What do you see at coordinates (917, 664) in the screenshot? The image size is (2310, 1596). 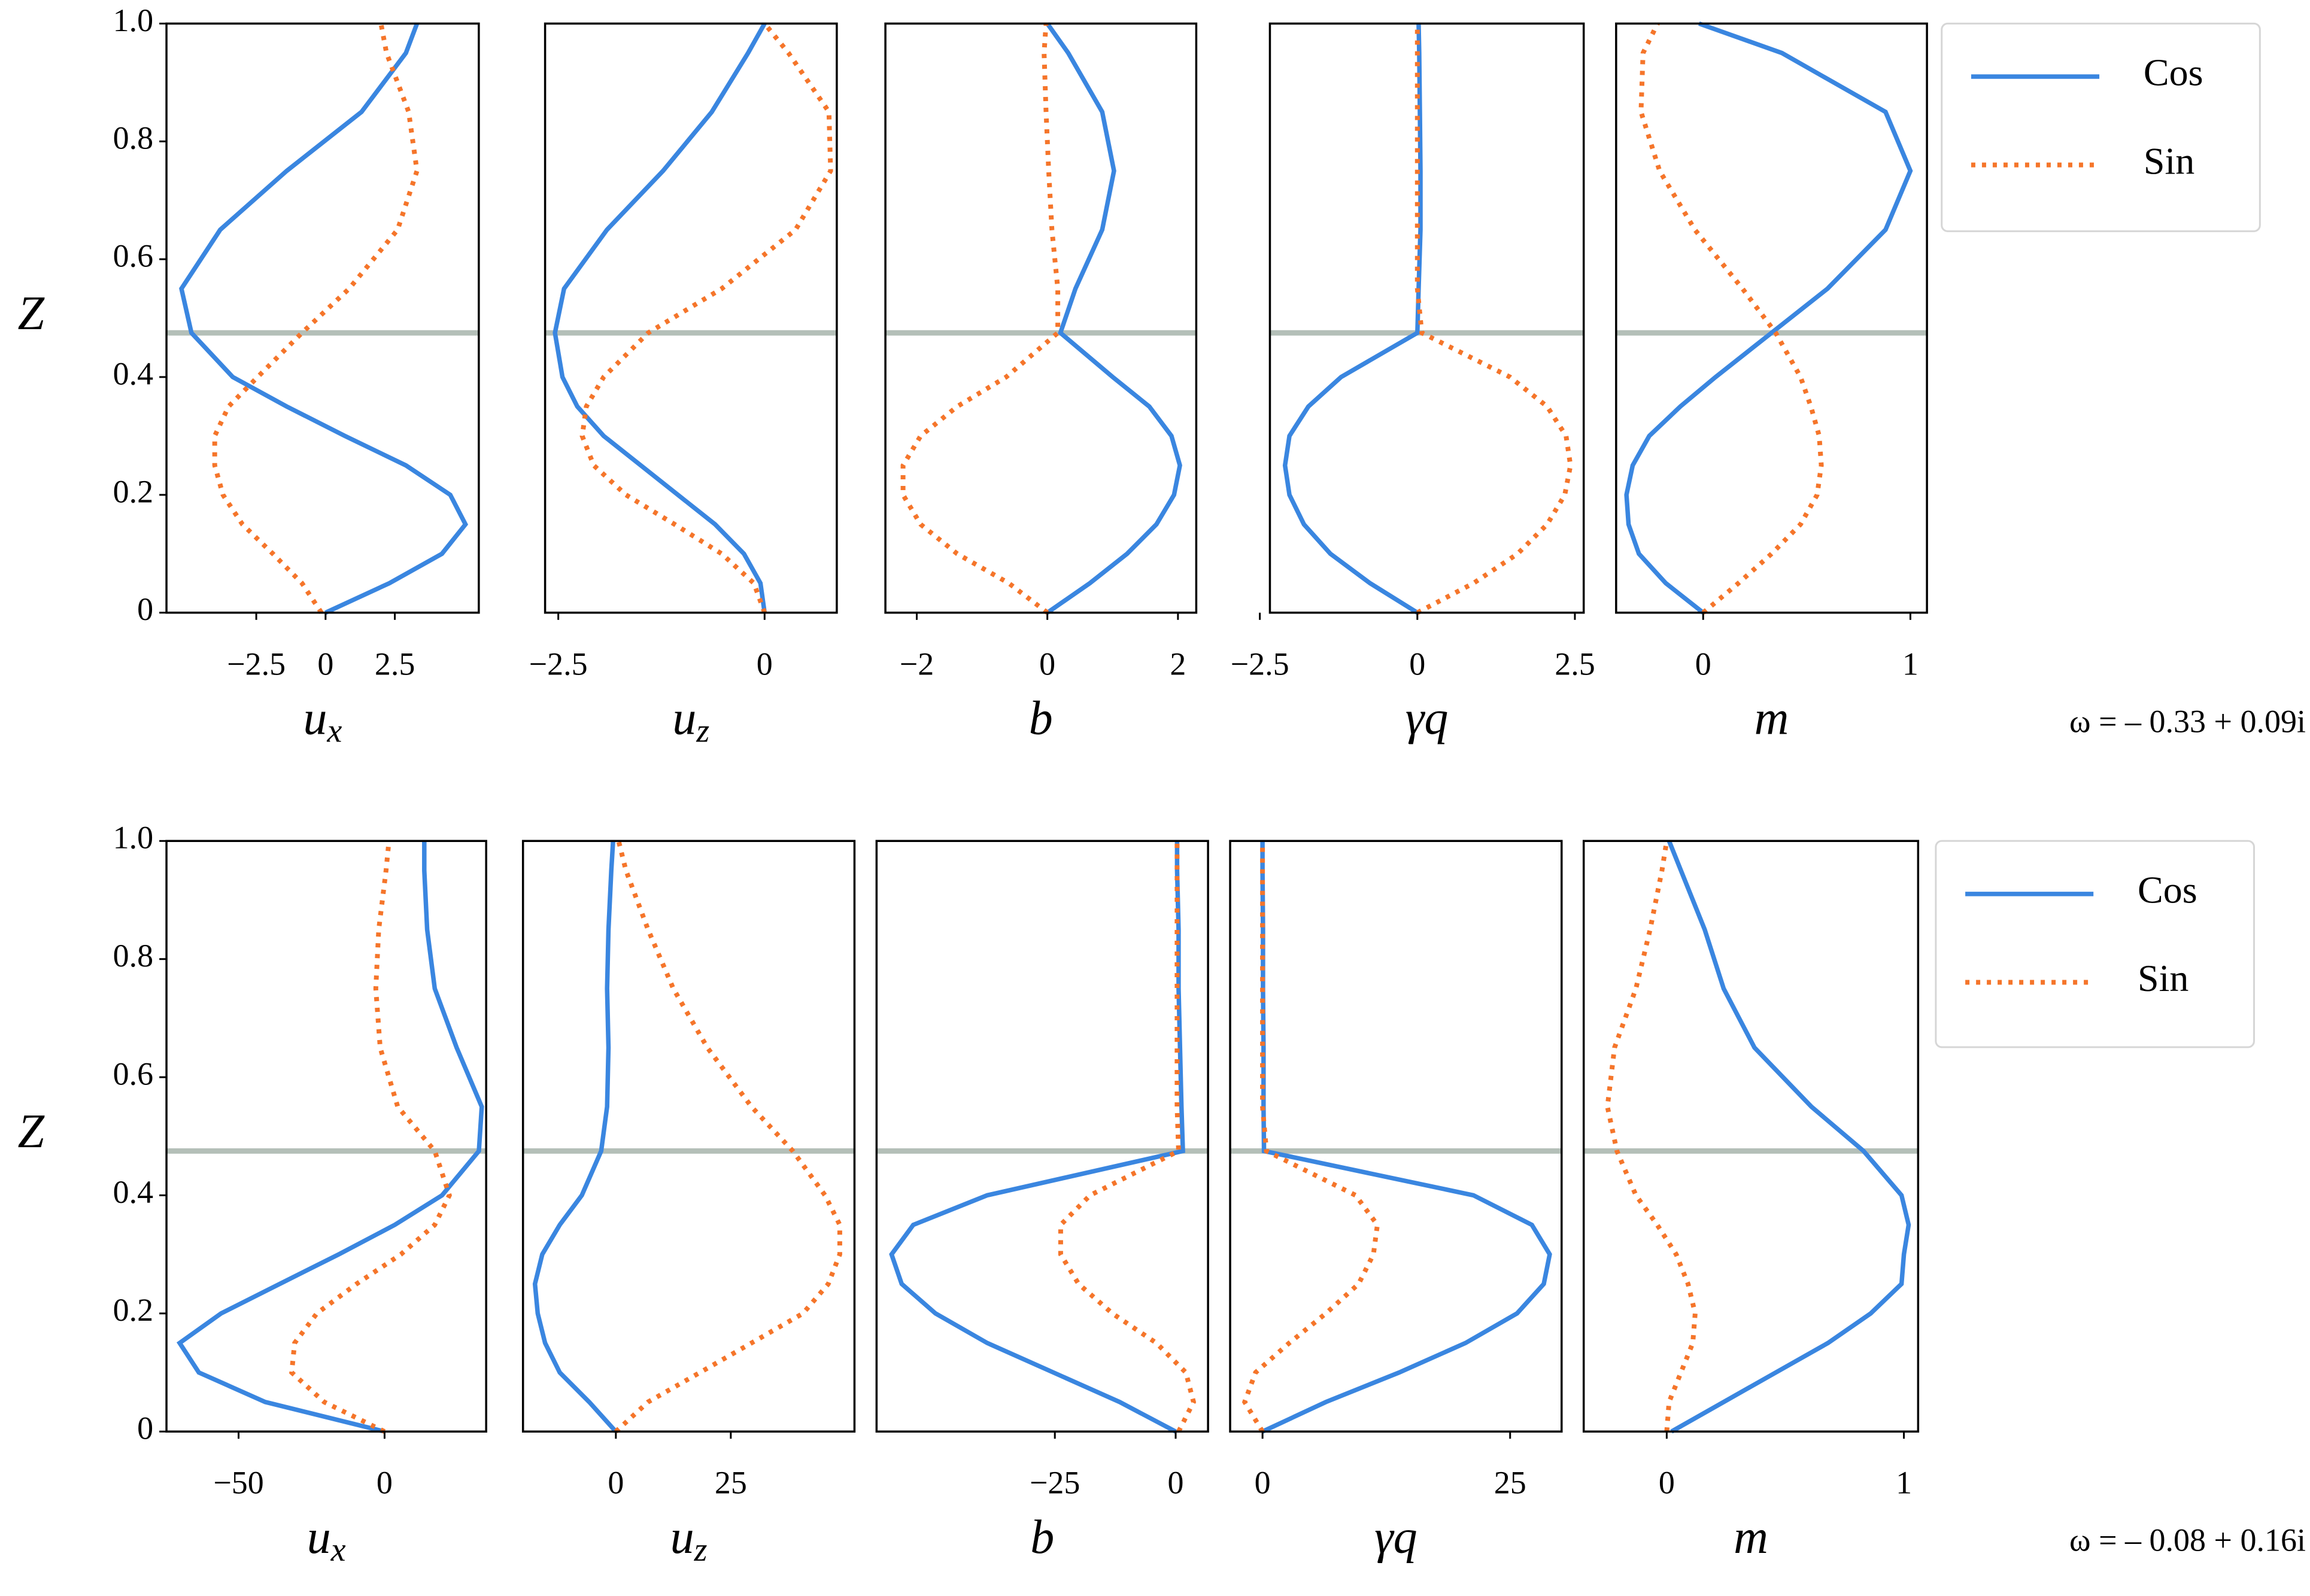 I see `x-tick-label: −2` at bounding box center [917, 664].